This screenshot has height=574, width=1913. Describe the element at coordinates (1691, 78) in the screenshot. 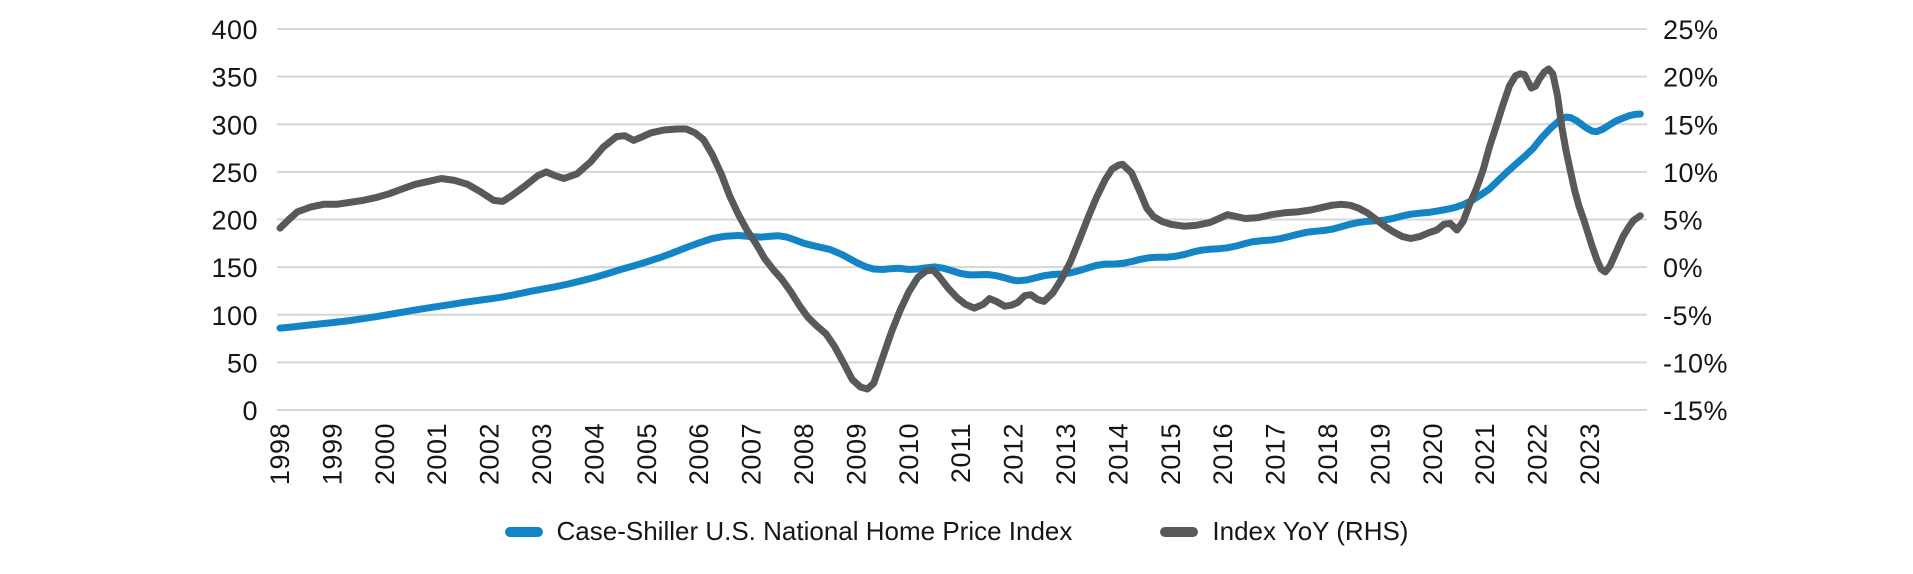

I see `right-axis-tick-label: 20%` at that location.